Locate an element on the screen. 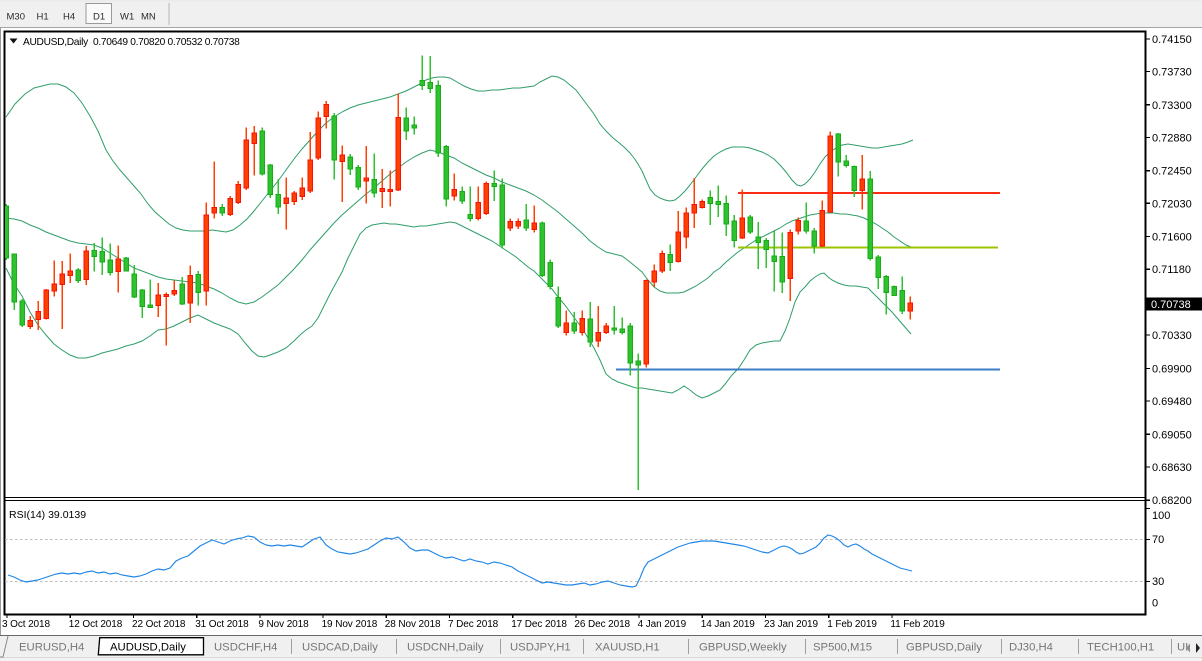 Image resolution: width=1202 pixels, height=661 pixels. svg-text: 11 Feb 2019 is located at coordinates (917, 624).